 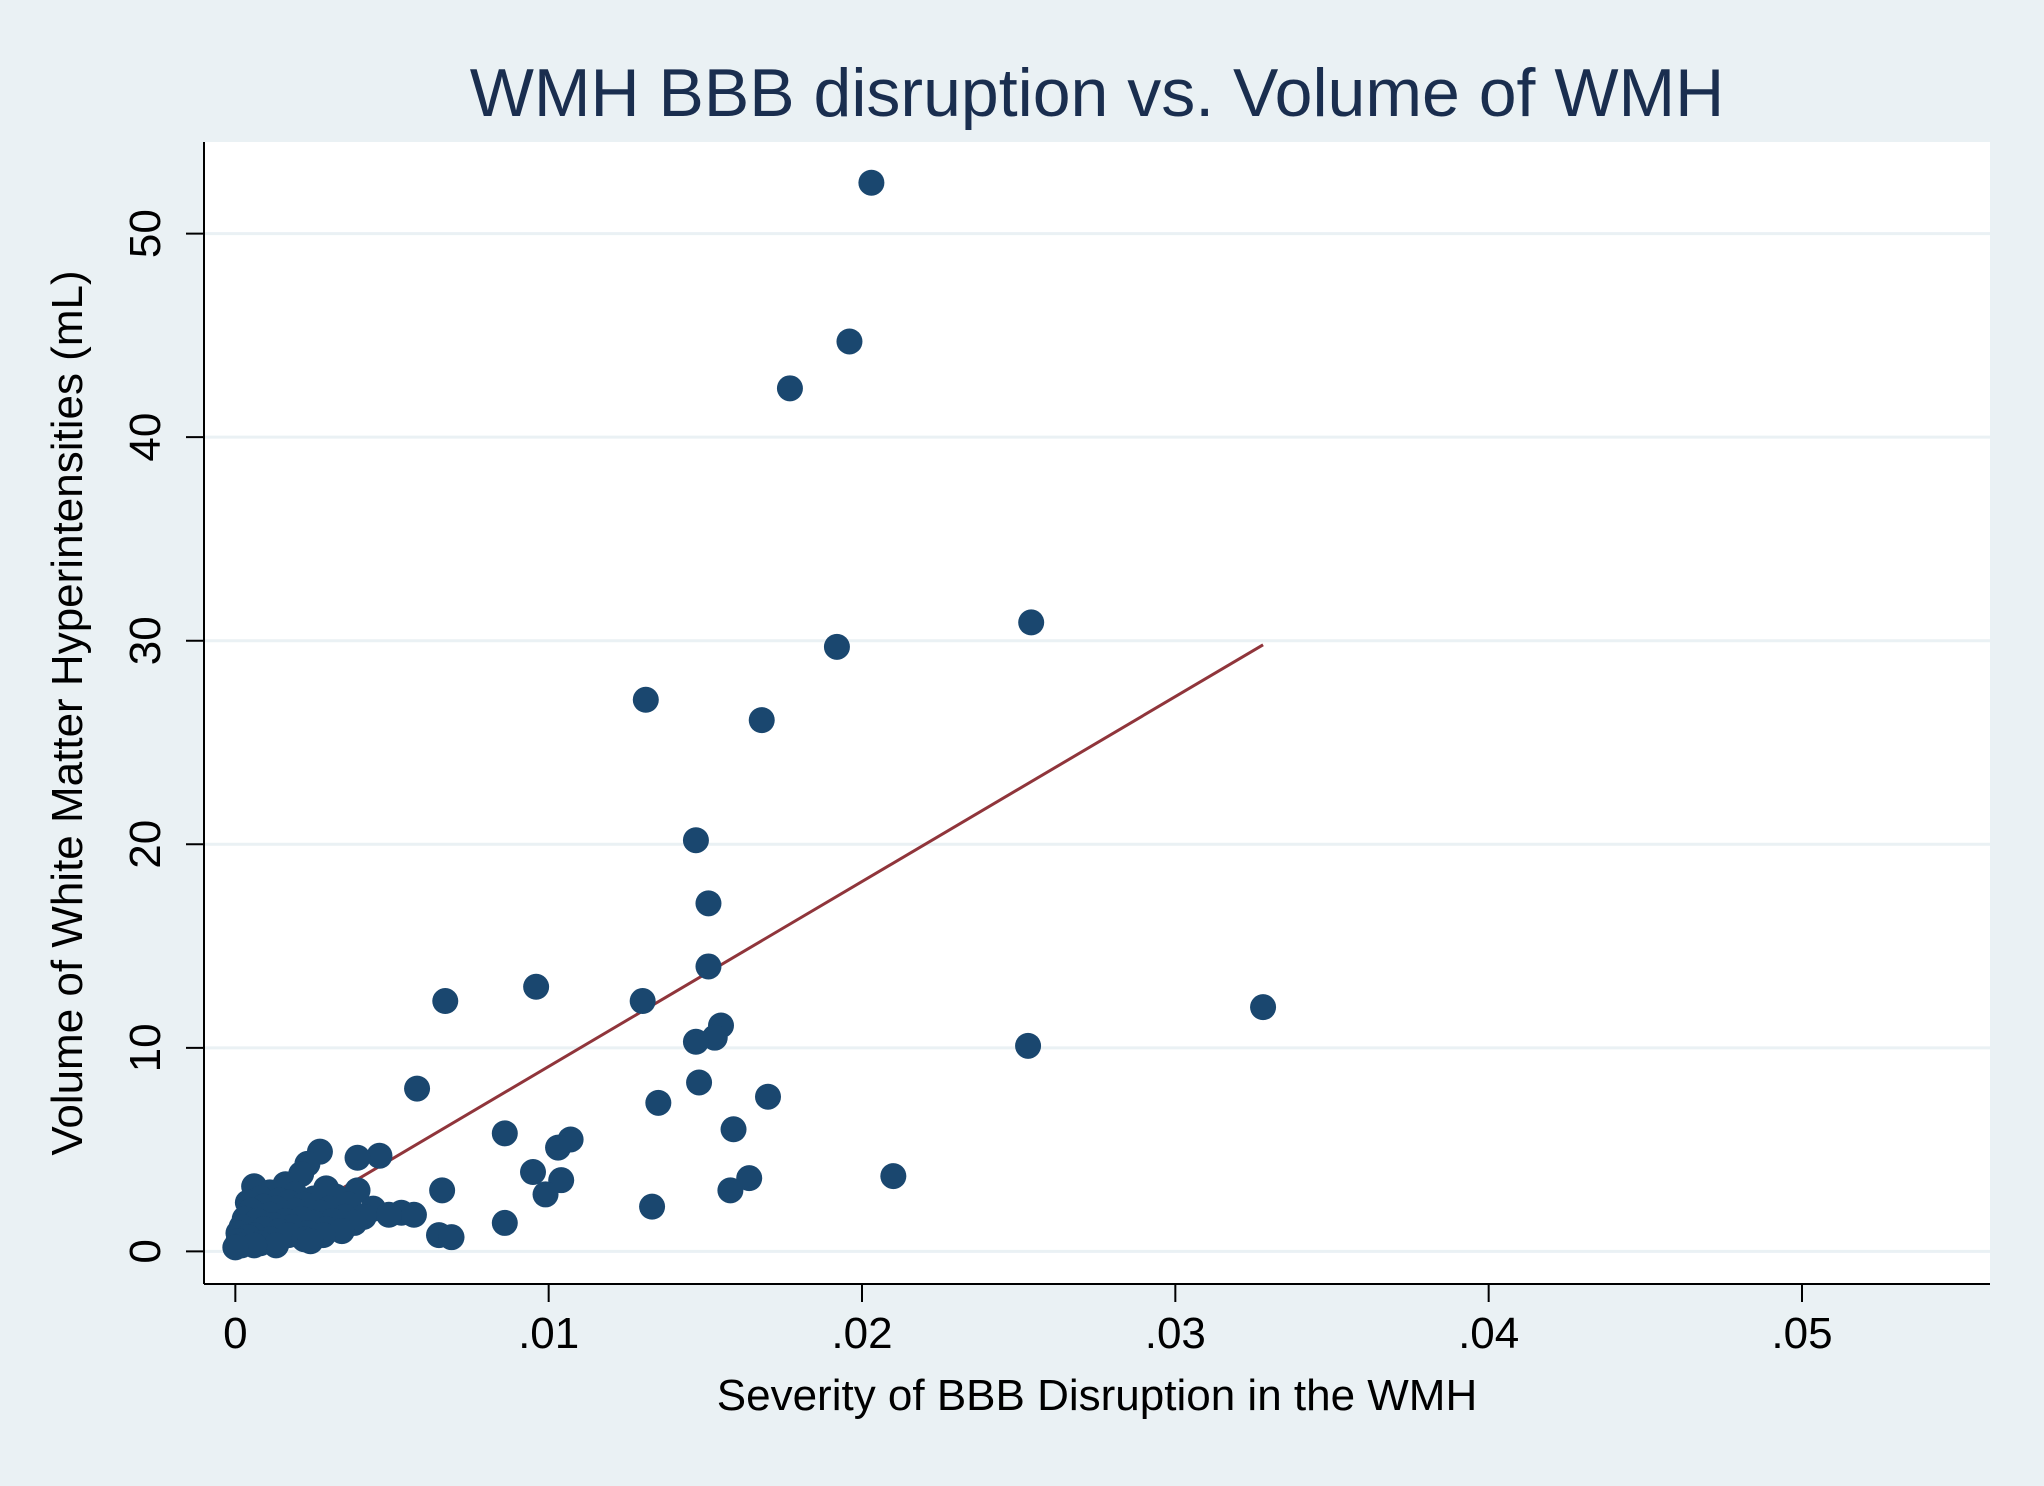 I want to click on x-tick-label: .05, so click(x=1801, y=1333).